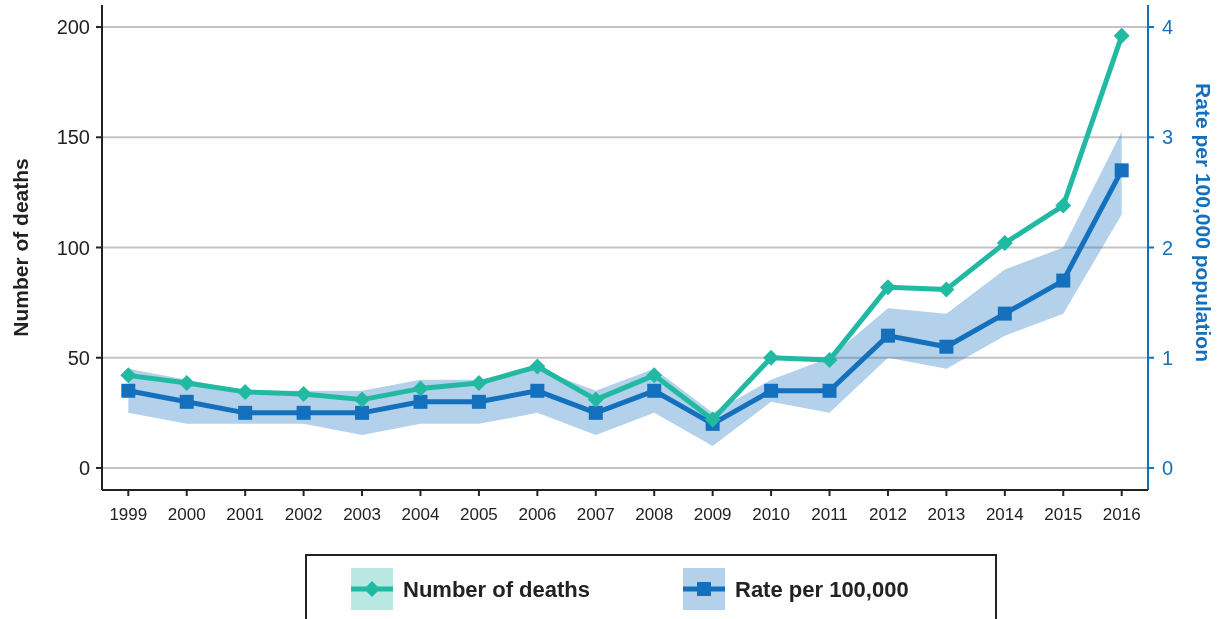 The image size is (1218, 619). I want to click on x-tick-label: 2003, so click(362, 514).